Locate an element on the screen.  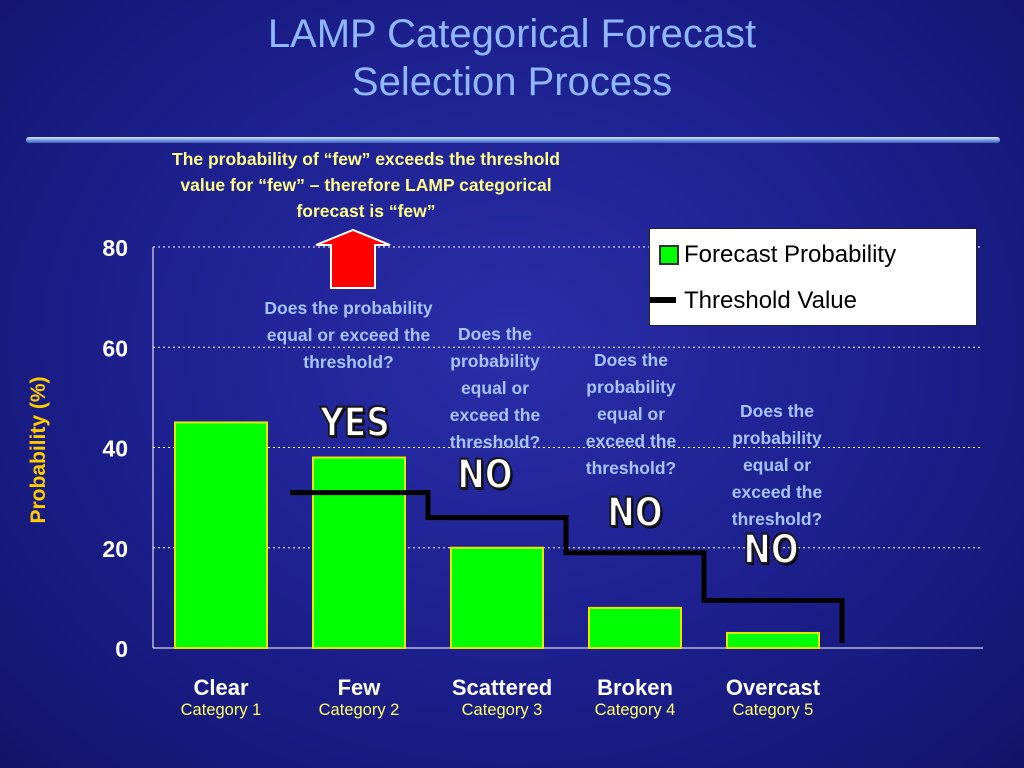
answer-no-broken: NO is located at coordinates (635, 513).